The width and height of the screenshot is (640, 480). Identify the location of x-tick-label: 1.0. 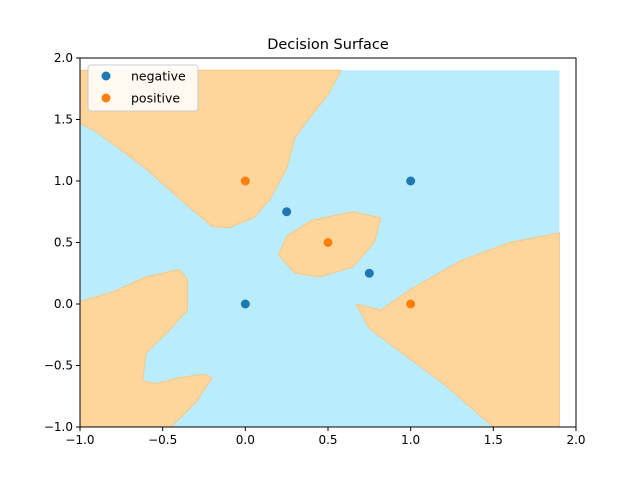
(410, 440).